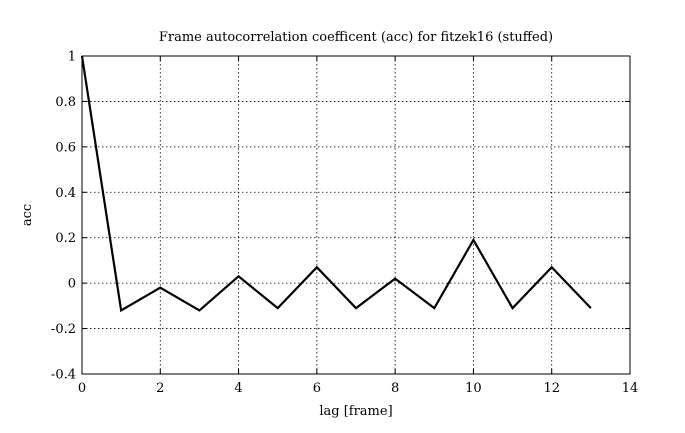  I want to click on y-tick-label: 0.6, so click(65, 147).